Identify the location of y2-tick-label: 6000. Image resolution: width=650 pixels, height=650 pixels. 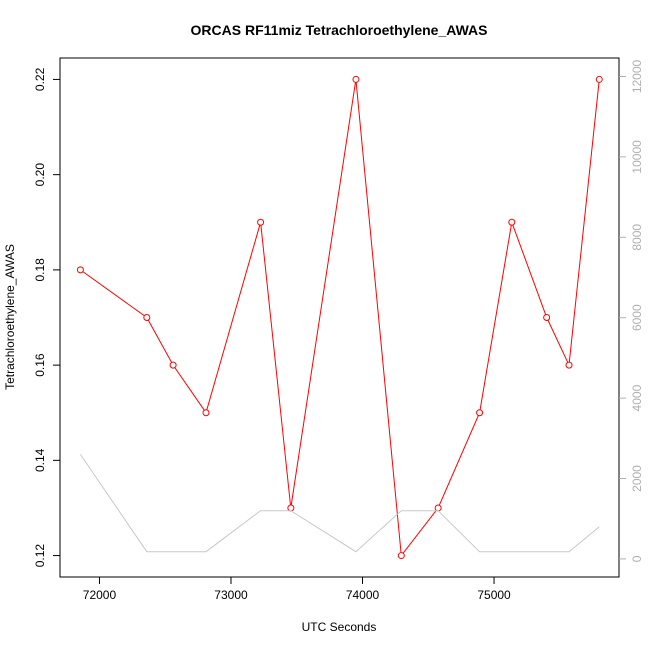
(637, 317).